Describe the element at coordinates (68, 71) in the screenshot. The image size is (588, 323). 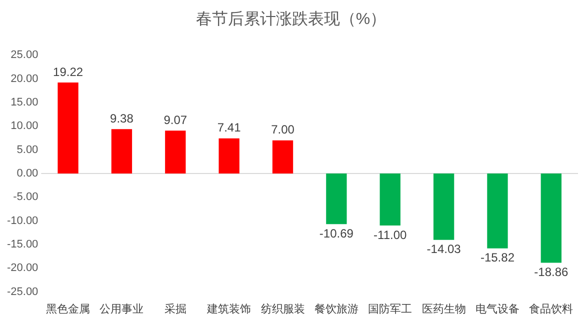
I see `data-label: 19.22` at that location.